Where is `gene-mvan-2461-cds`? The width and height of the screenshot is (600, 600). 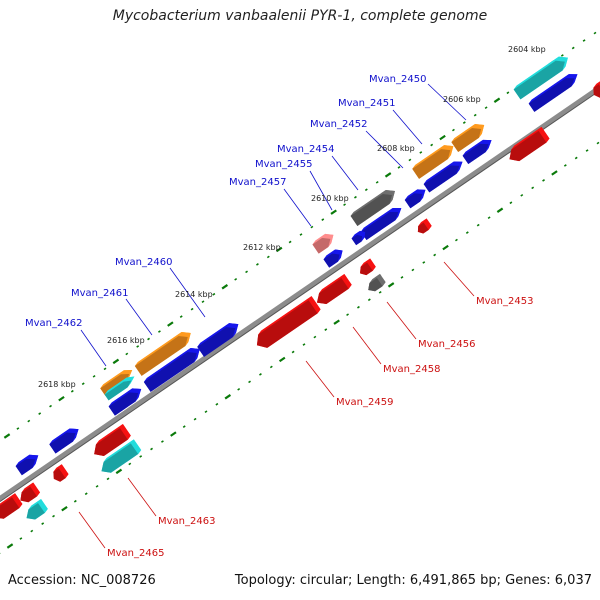
gene-mvan-2461-cds is located at coordinates (171, 370).